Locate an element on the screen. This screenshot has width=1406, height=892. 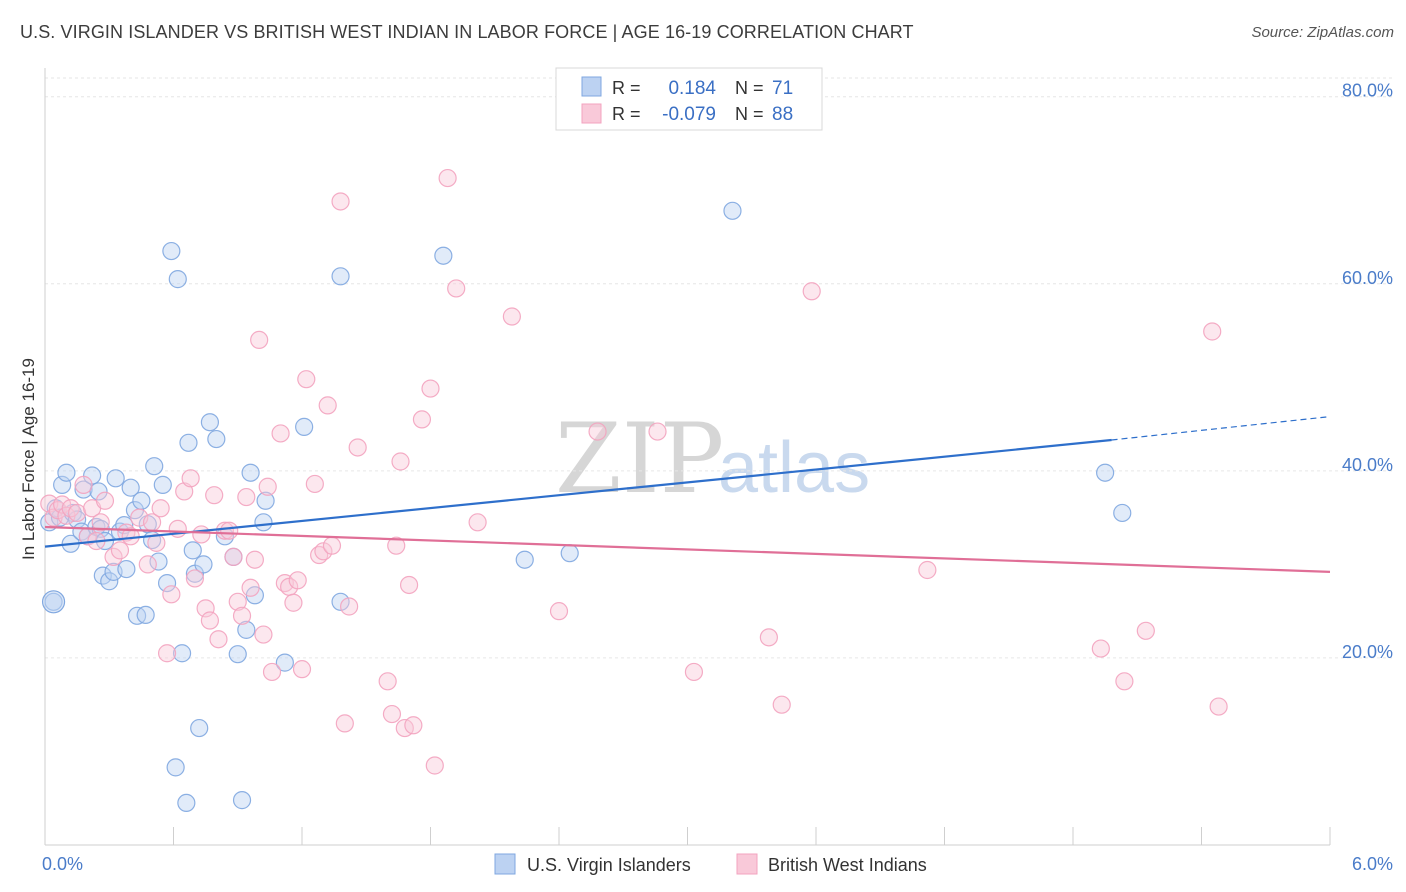
legend-swatch-virgin-islanders is located at coordinates (505, 864).